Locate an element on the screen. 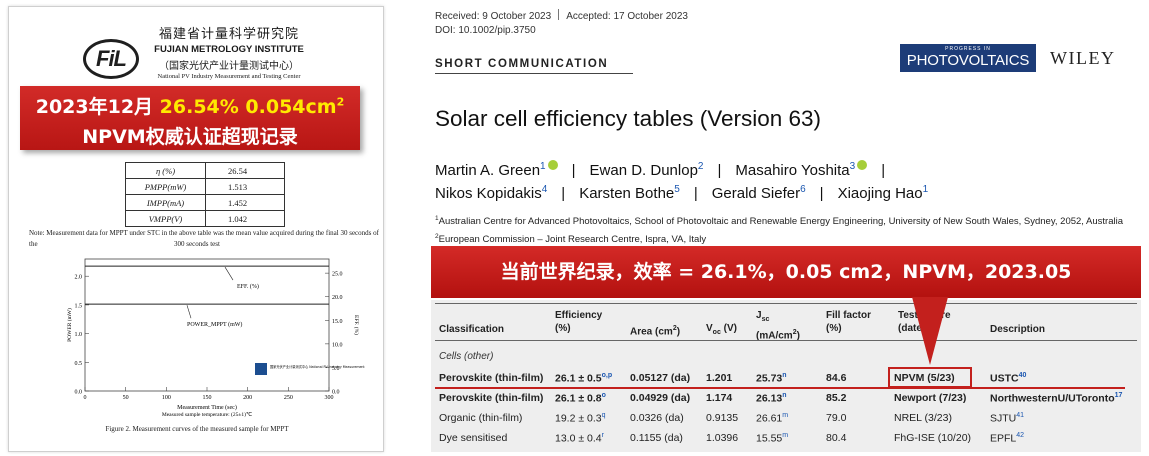  author-name: Ewan D. Dunlop is located at coordinates (643, 170).